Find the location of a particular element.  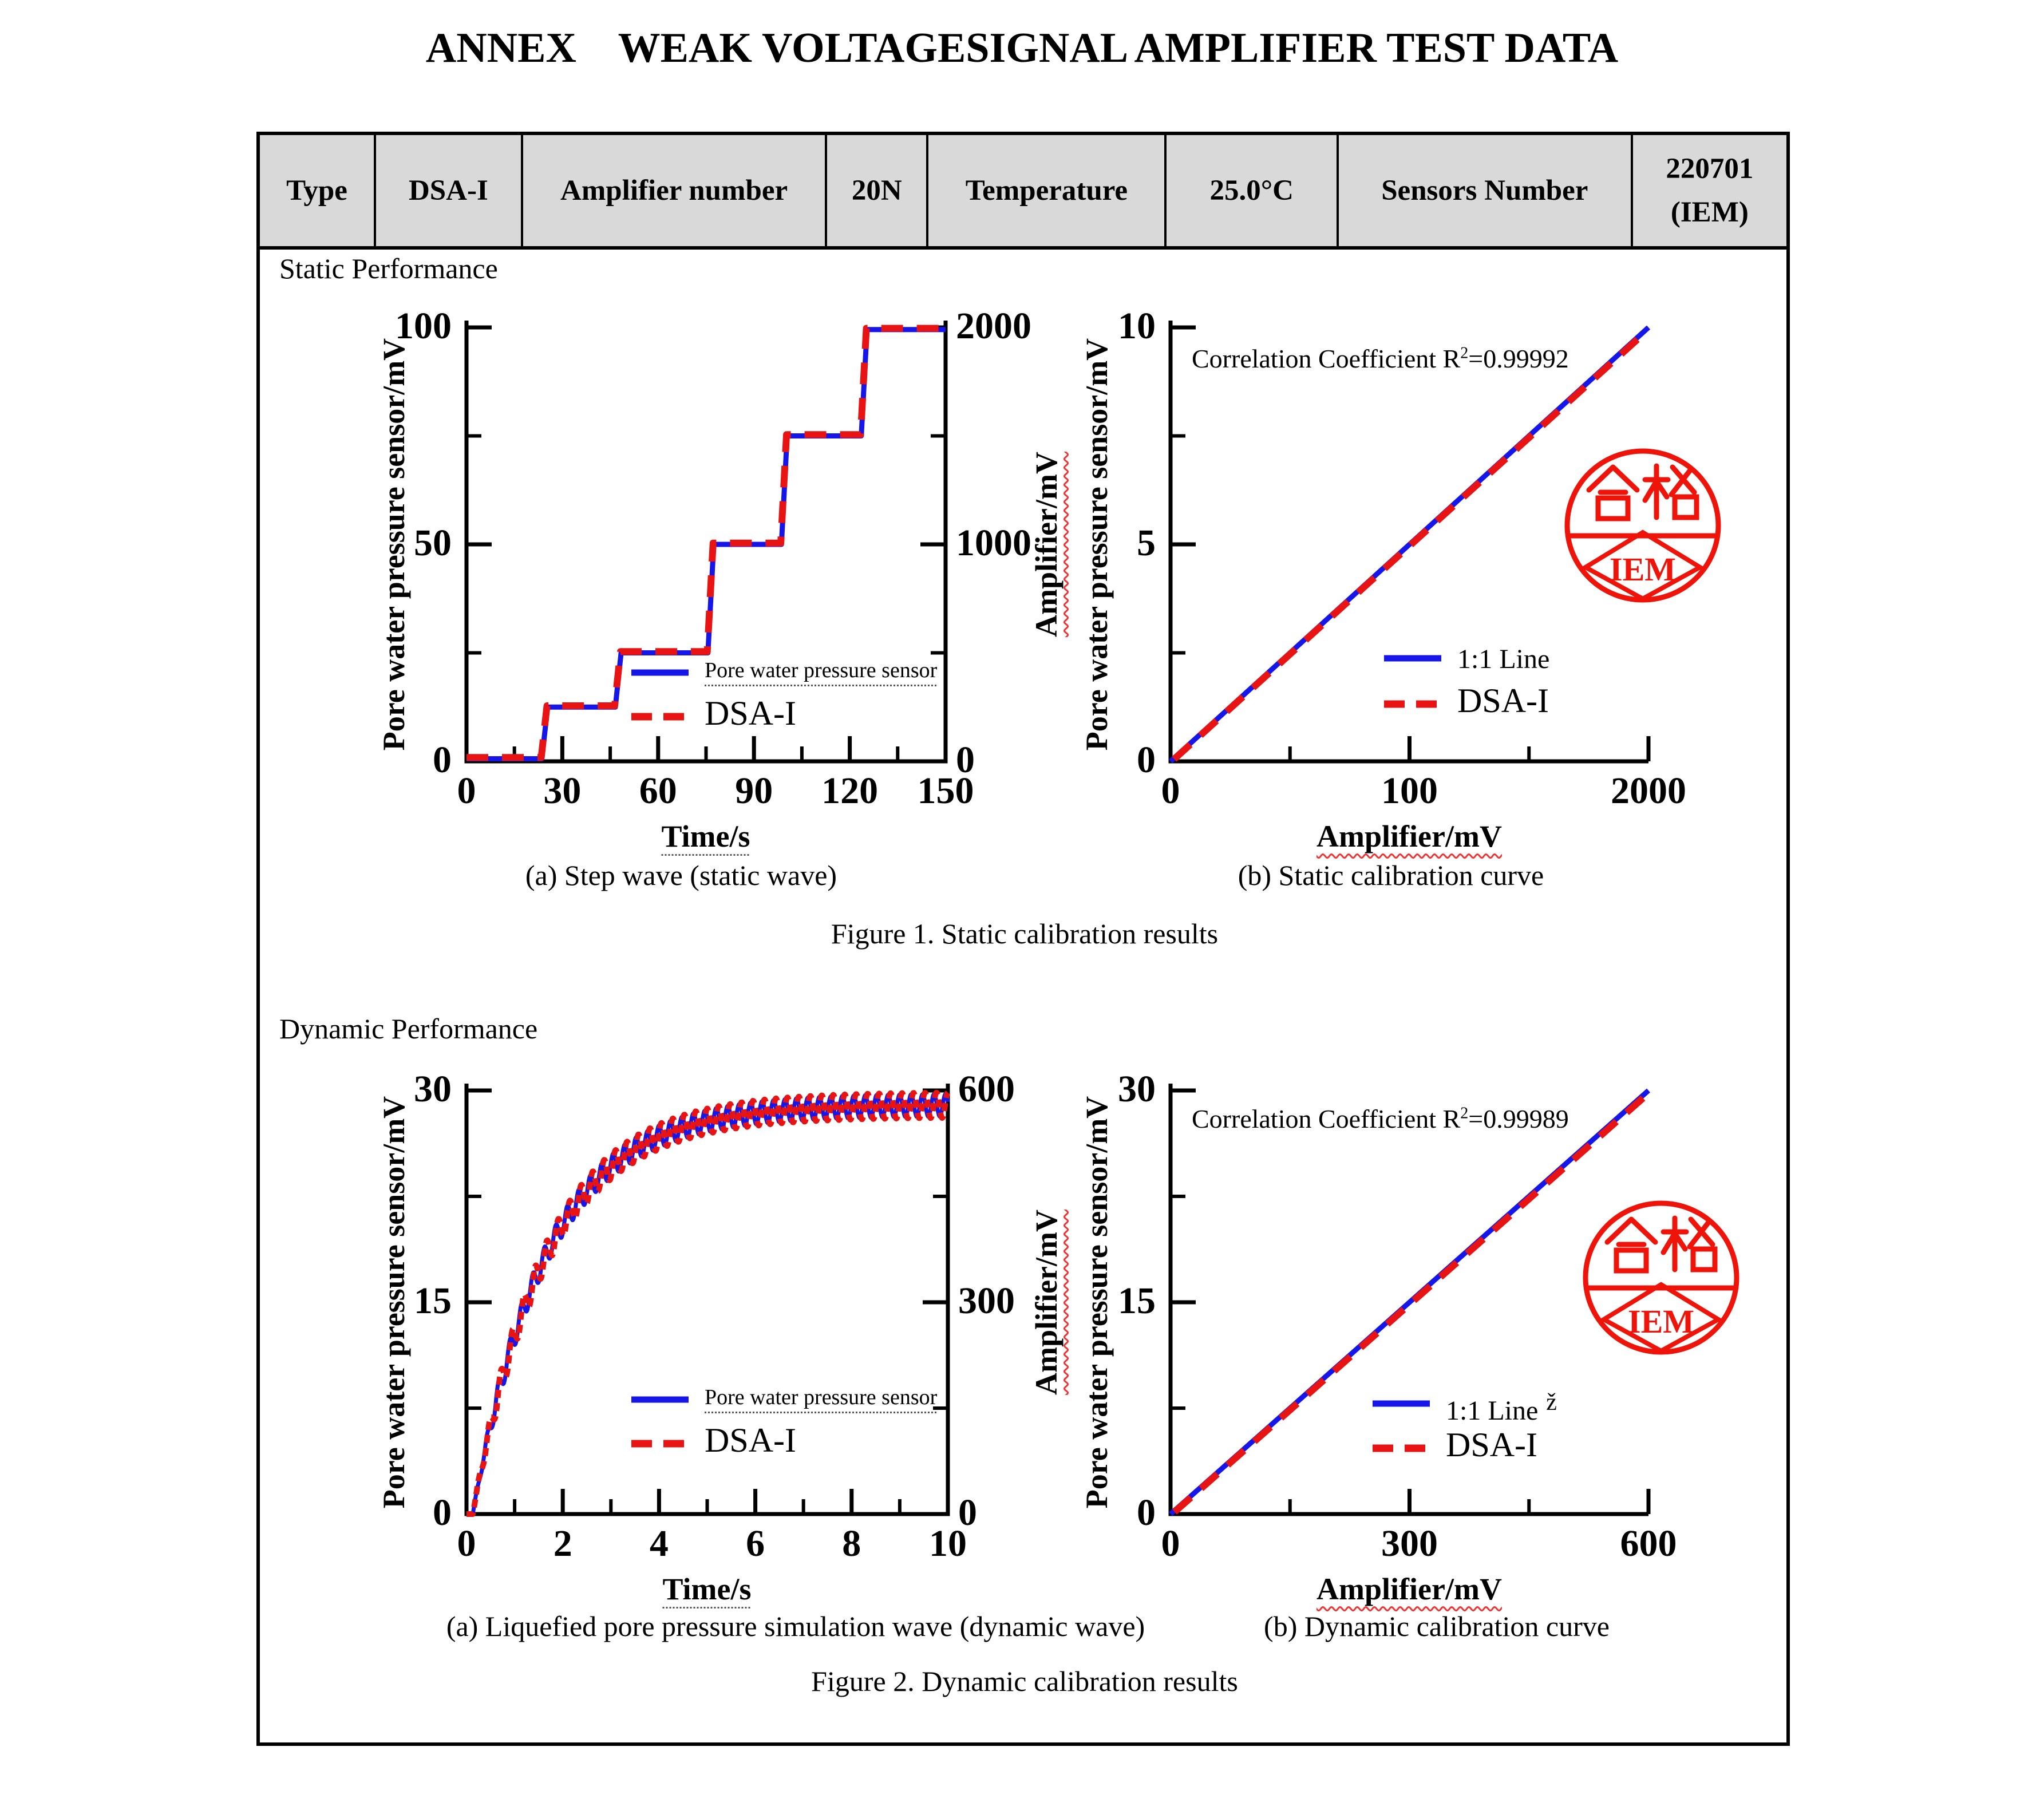

type-value: DSA-I is located at coordinates (449, 190).